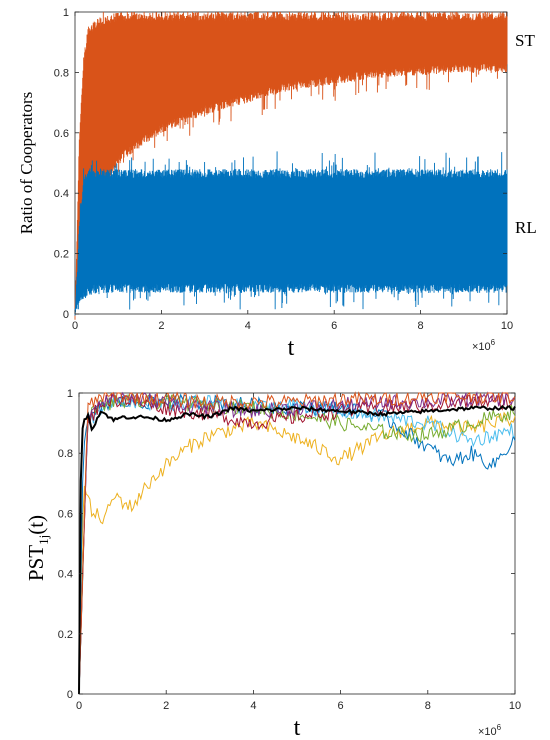  What do you see at coordinates (291, 348) in the screenshot?
I see `x-axis-title-top: t` at bounding box center [291, 348].